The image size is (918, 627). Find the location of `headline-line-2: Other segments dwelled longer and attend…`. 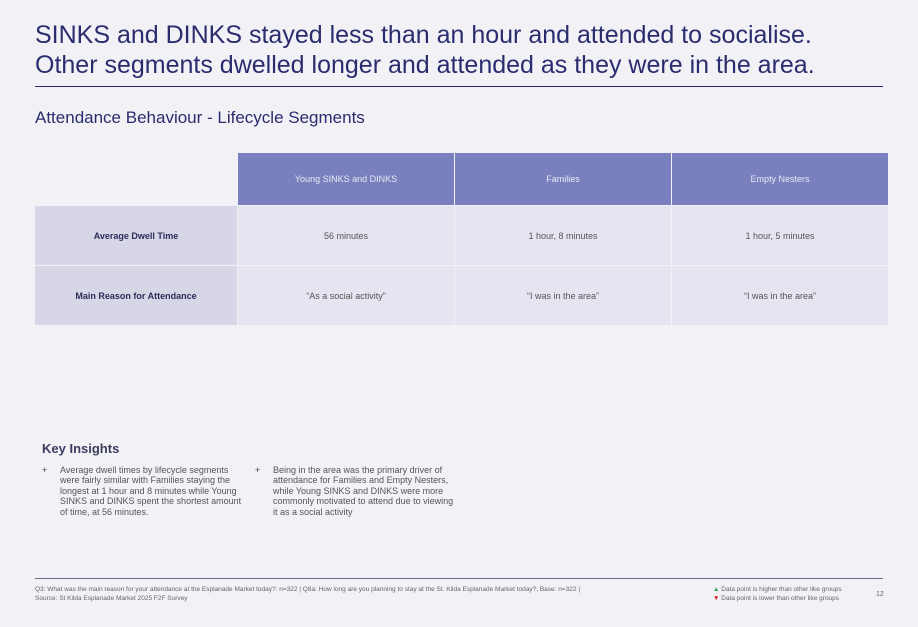

headline-line-2: Other segments dwelled longer and attend… is located at coordinates (425, 65).